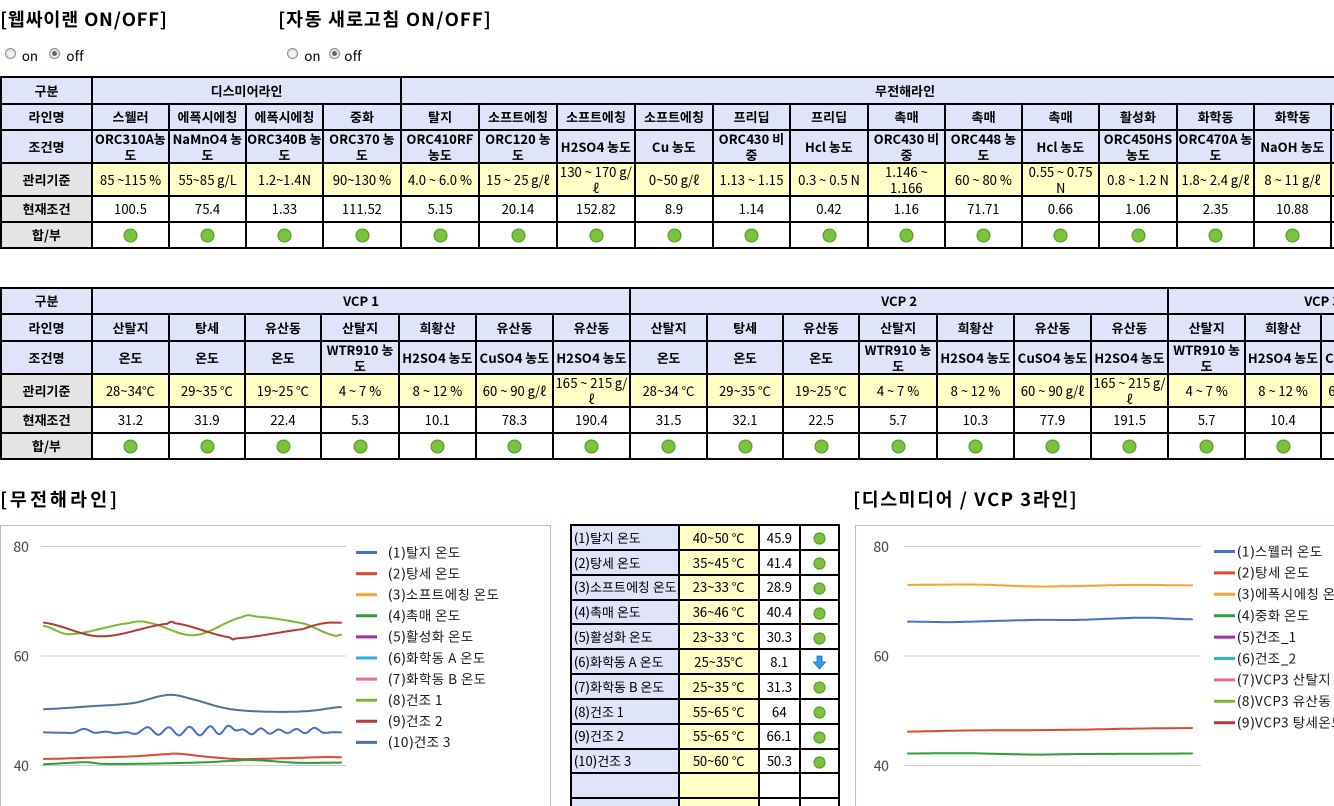 This screenshot has height=806, width=1334. Describe the element at coordinates (415, 720) in the screenshot. I see `svg-text: (9)건조 2` at that location.